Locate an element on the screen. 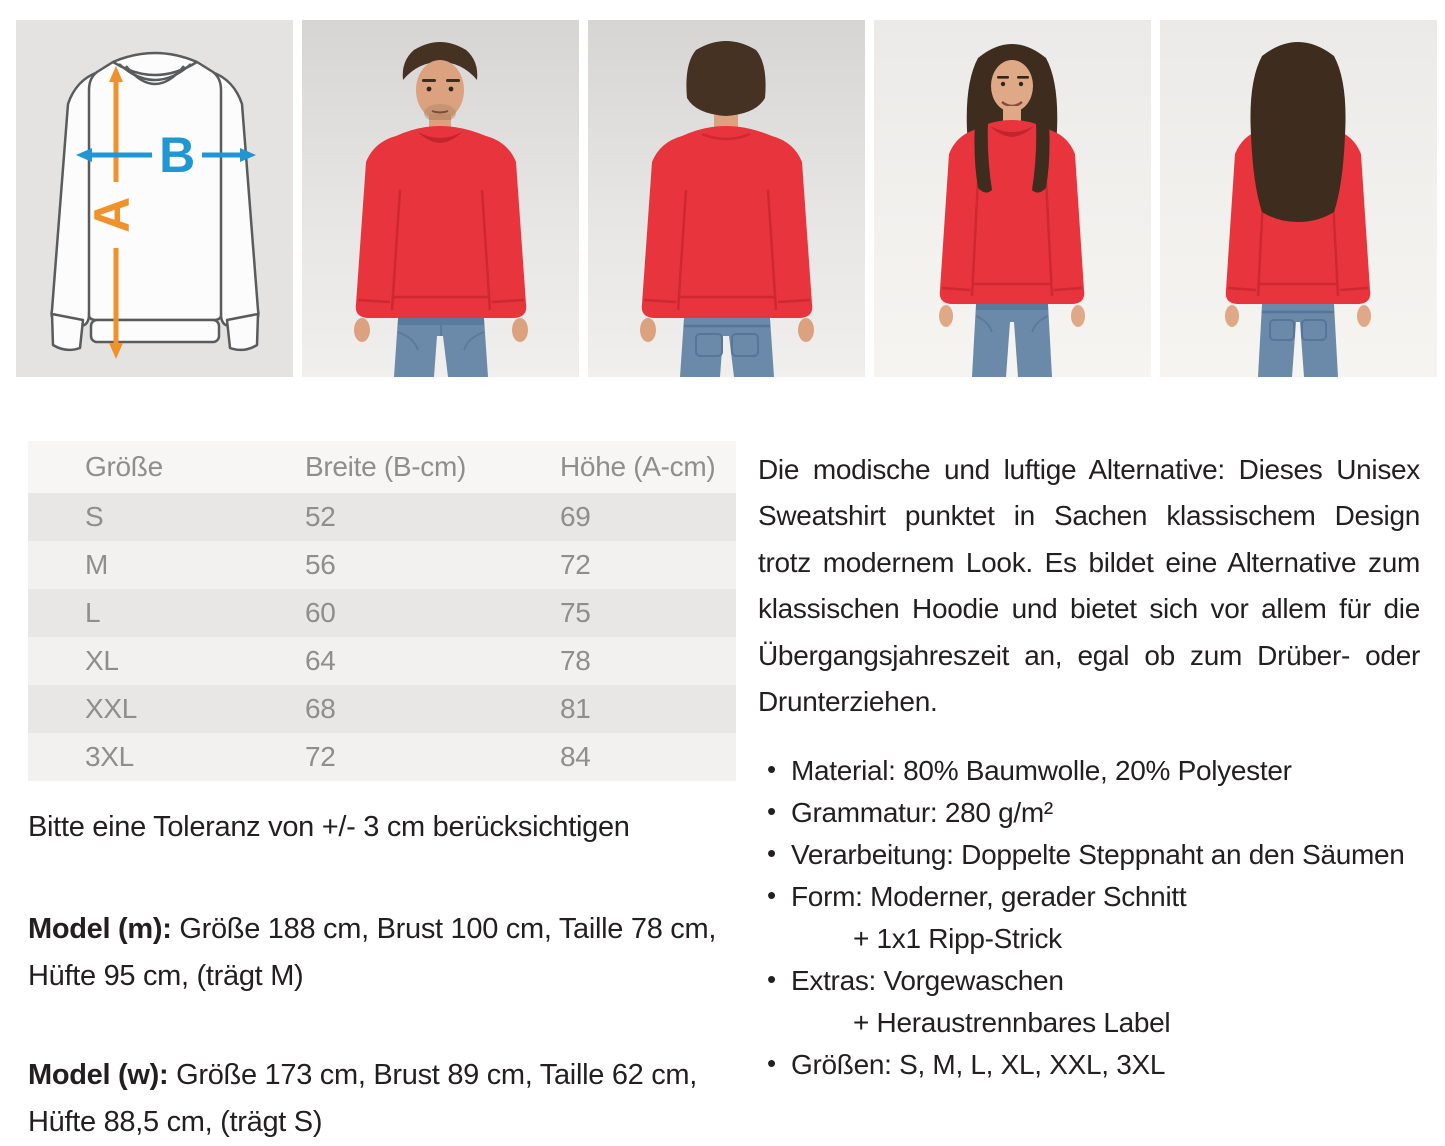  table-header-row: Größe Breite (B-cm) Höhe (A-cm) is located at coordinates (382, 467).